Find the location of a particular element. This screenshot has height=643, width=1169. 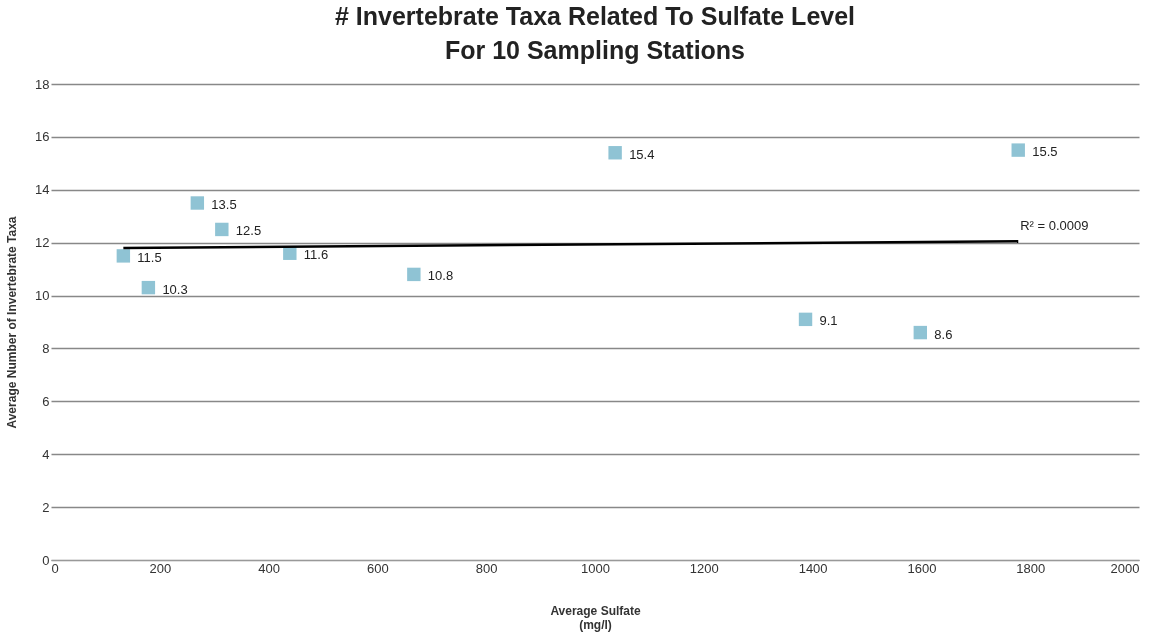

data-label: 11.6 is located at coordinates (316, 255).